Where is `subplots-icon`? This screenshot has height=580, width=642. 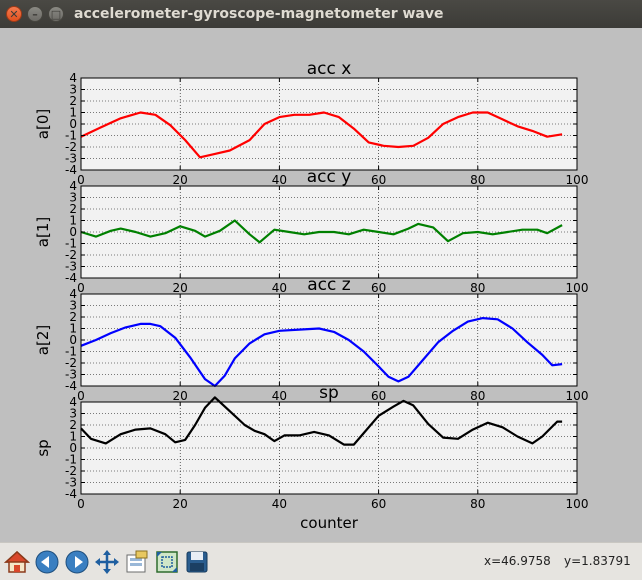 subplots-icon is located at coordinates (137, 561).